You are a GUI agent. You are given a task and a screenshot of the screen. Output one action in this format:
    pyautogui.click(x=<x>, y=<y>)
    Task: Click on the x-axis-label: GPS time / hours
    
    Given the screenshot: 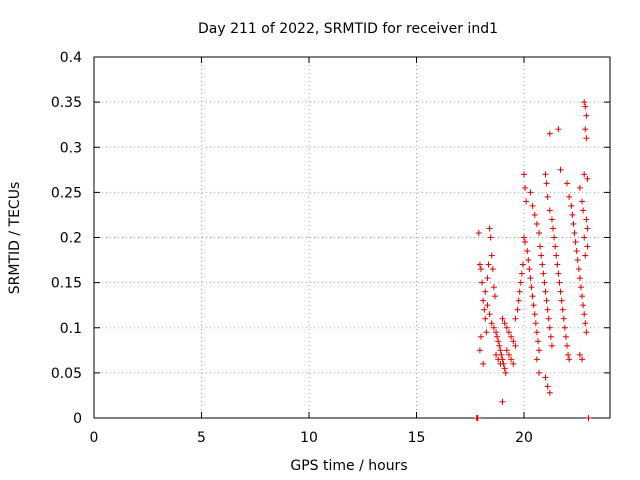 What is the action you would take?
    pyautogui.click(x=348, y=466)
    